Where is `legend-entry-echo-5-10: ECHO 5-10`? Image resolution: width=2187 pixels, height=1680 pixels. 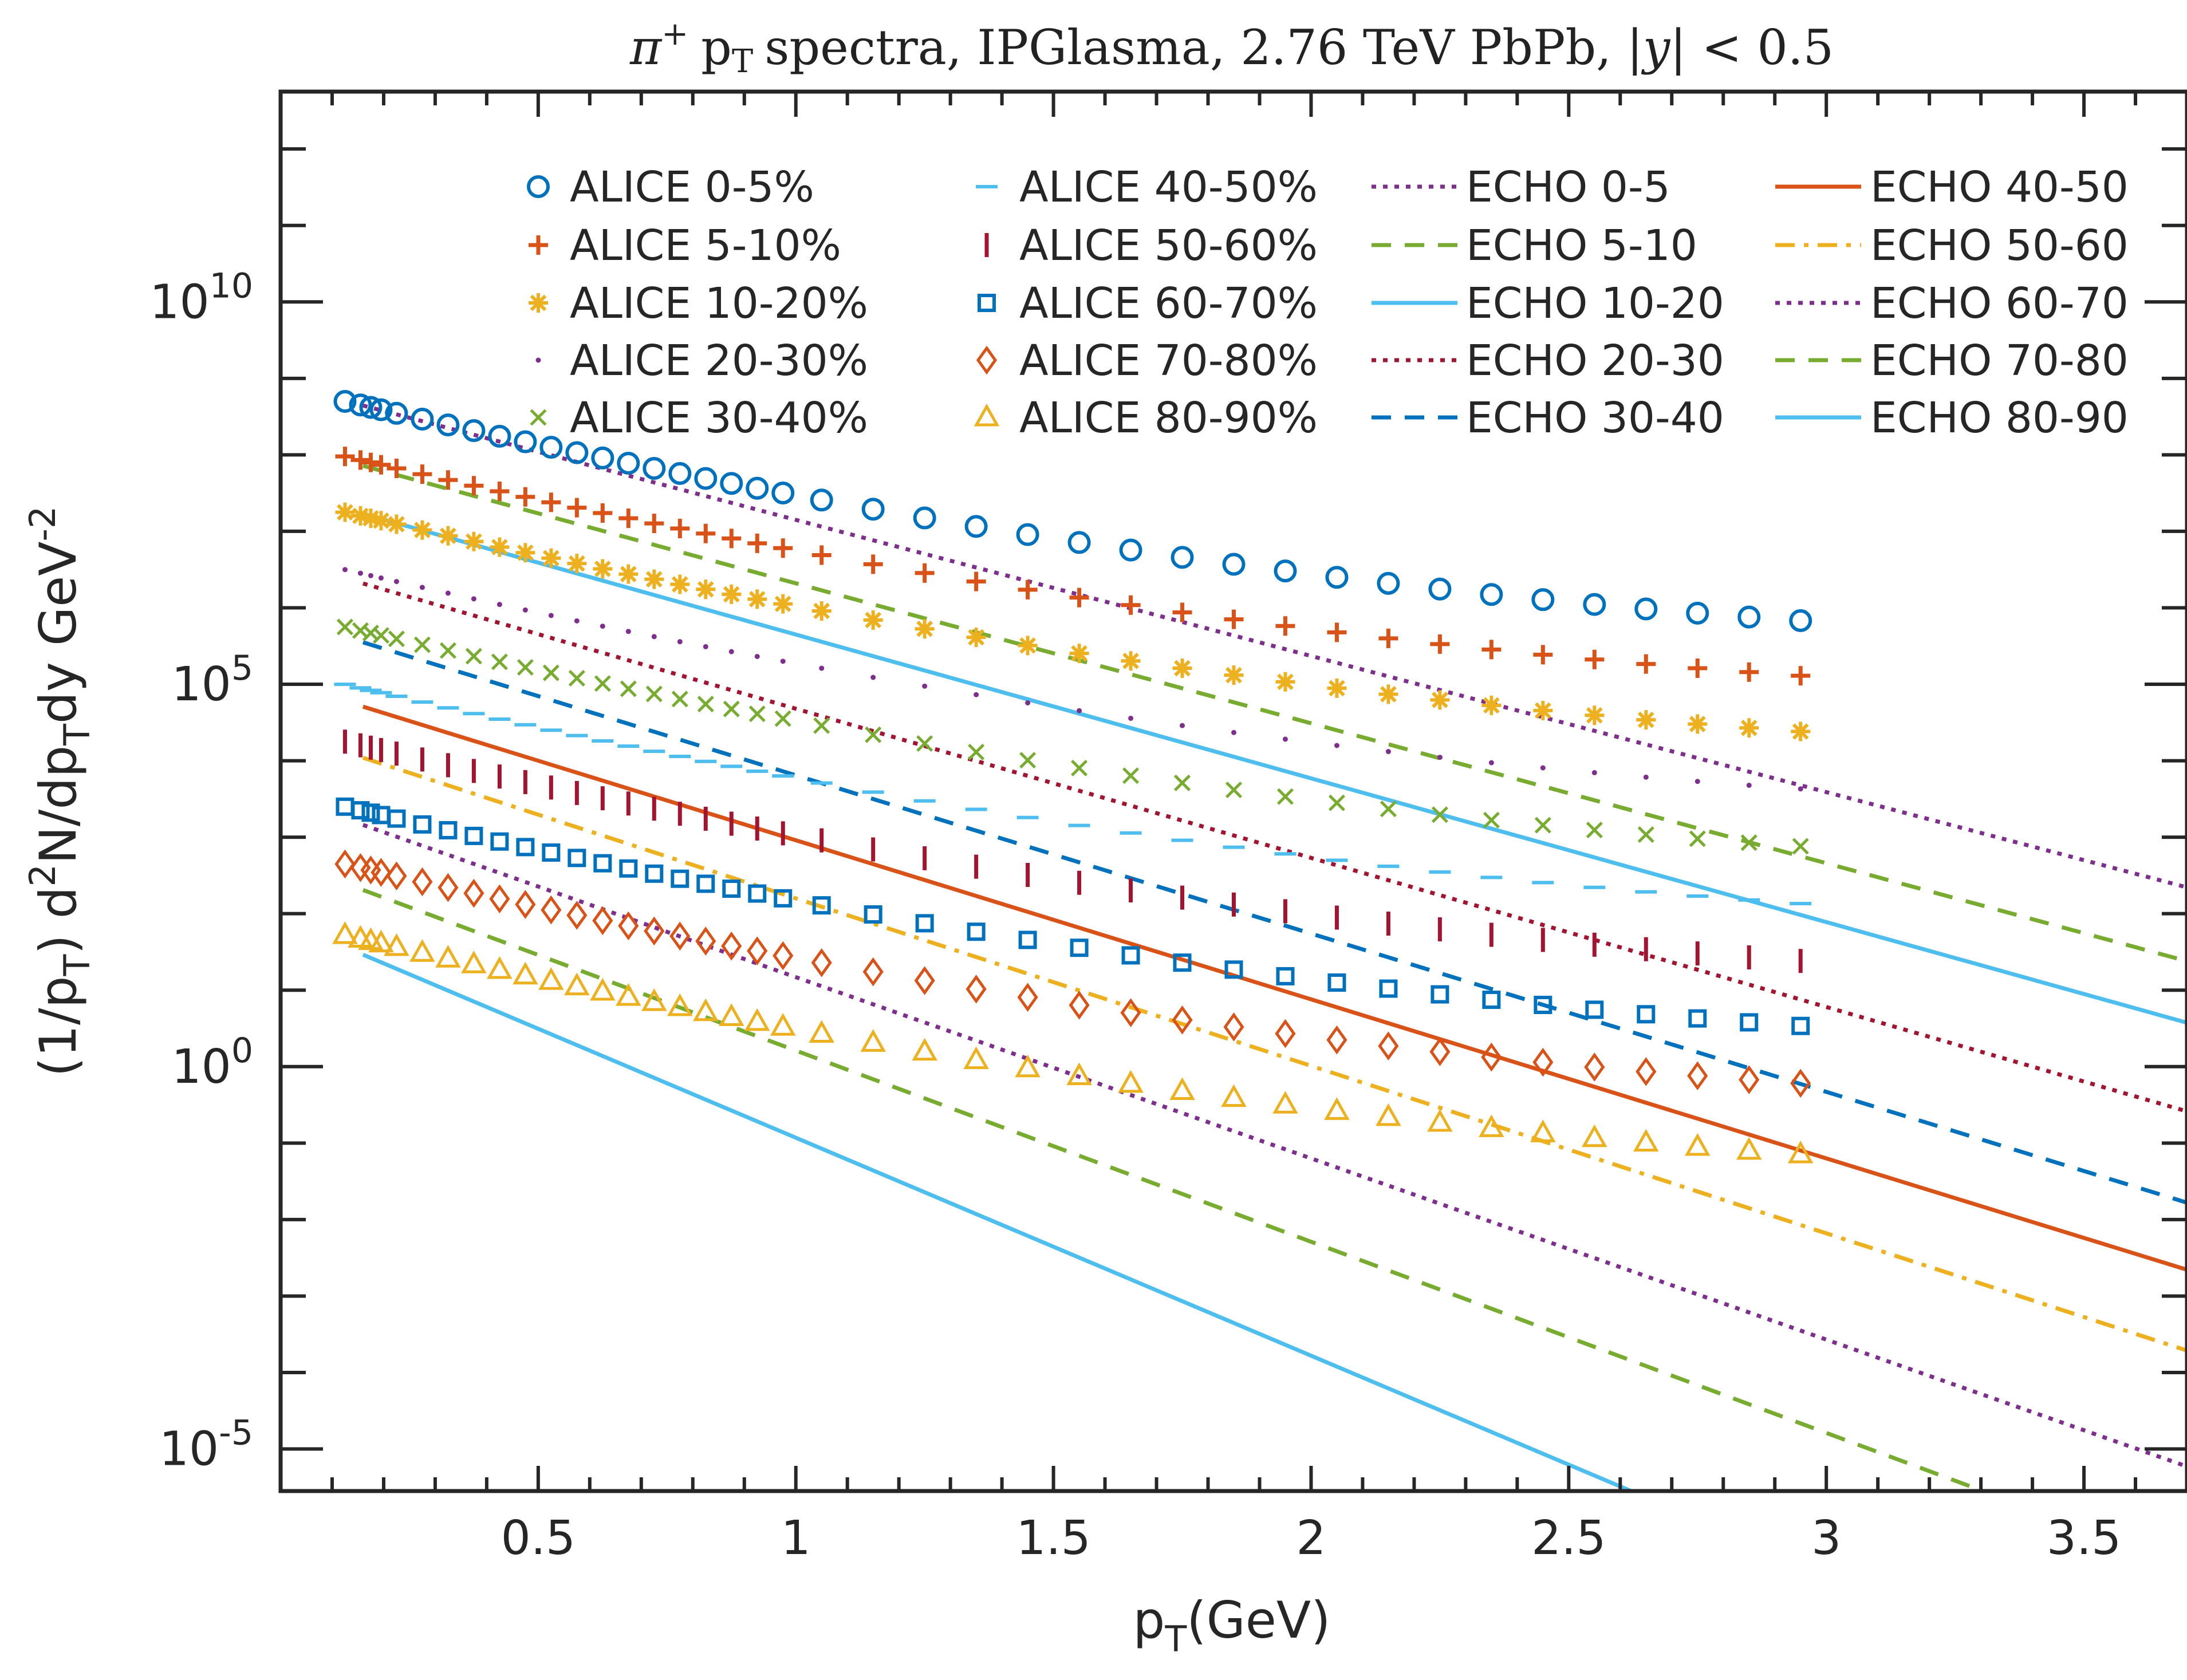
legend-entry-echo-5-10: ECHO 5-10 is located at coordinates (1534, 245).